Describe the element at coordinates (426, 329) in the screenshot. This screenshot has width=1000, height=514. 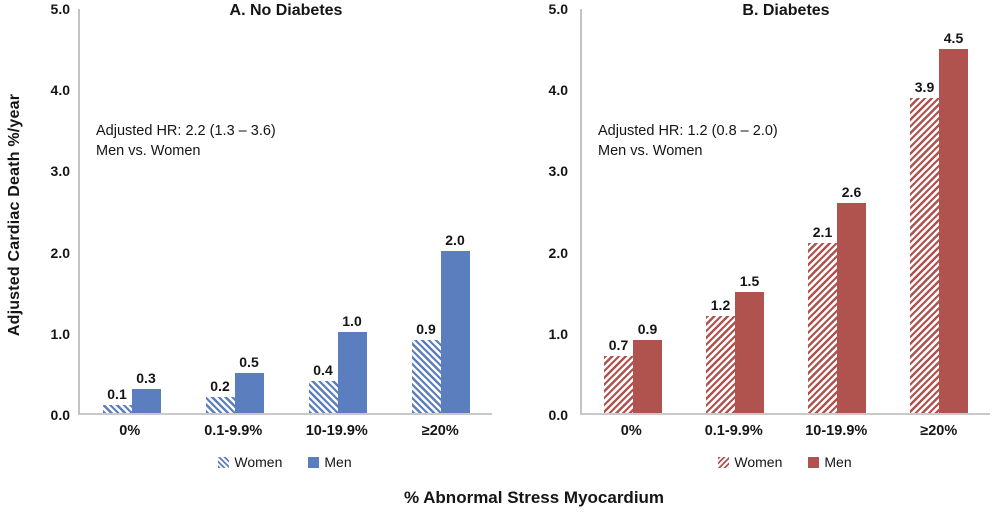
I see `value-label-women-≥20%: 0.9` at that location.